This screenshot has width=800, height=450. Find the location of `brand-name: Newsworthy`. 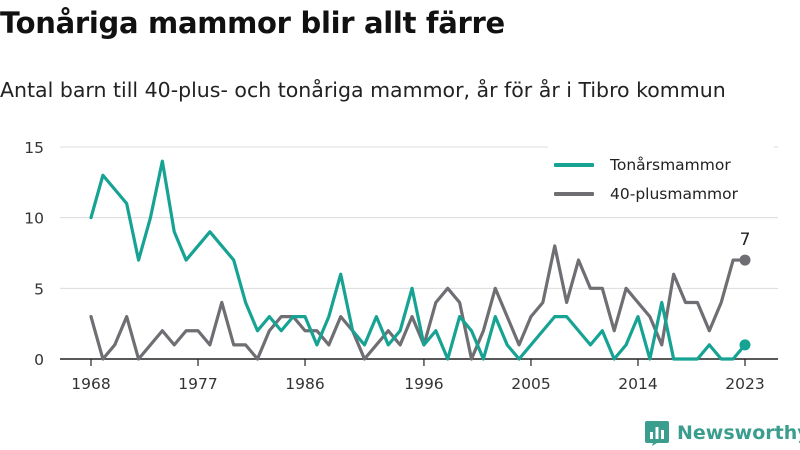

brand-name: Newsworthy is located at coordinates (738, 433).